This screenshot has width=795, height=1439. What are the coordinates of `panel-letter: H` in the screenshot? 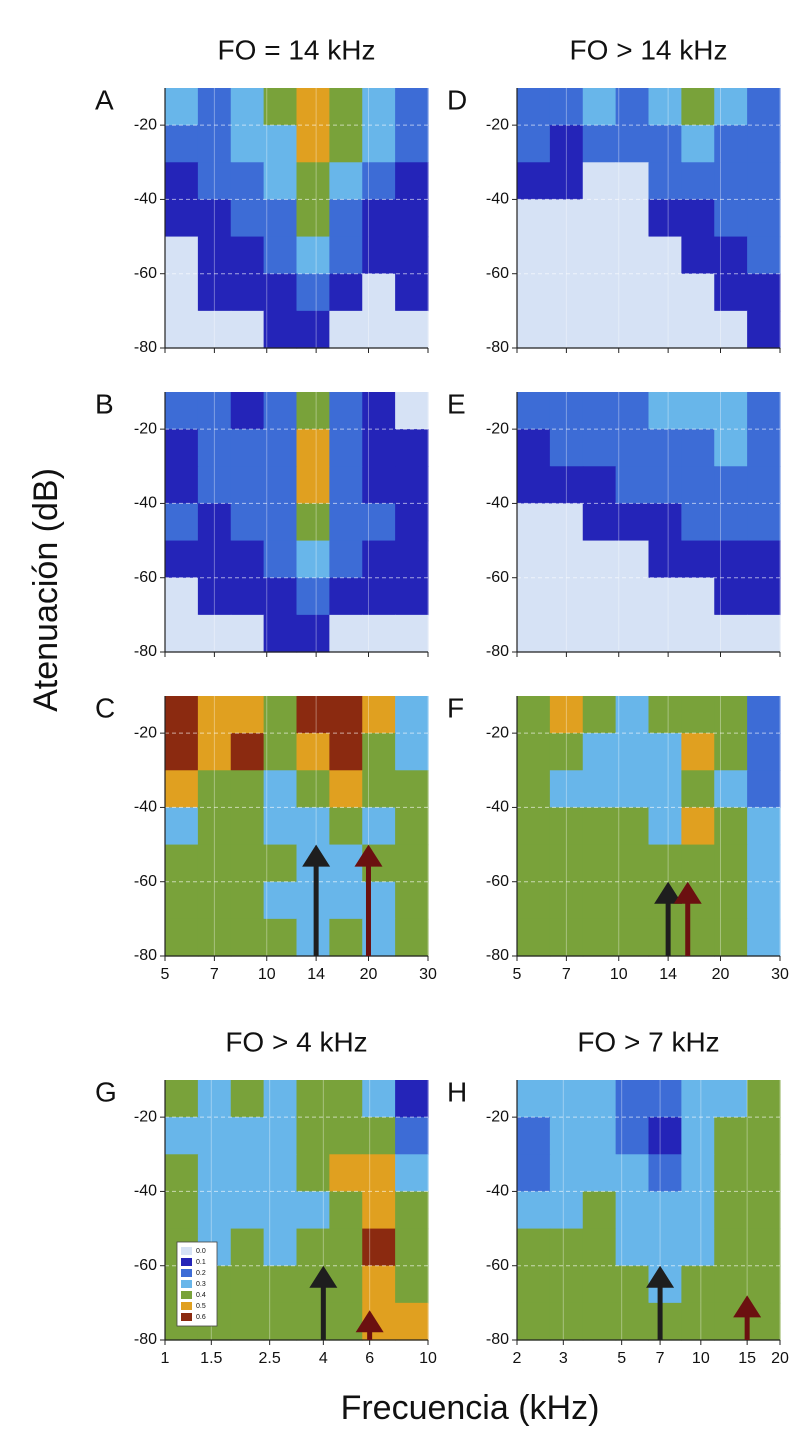 It's located at (457, 1091).